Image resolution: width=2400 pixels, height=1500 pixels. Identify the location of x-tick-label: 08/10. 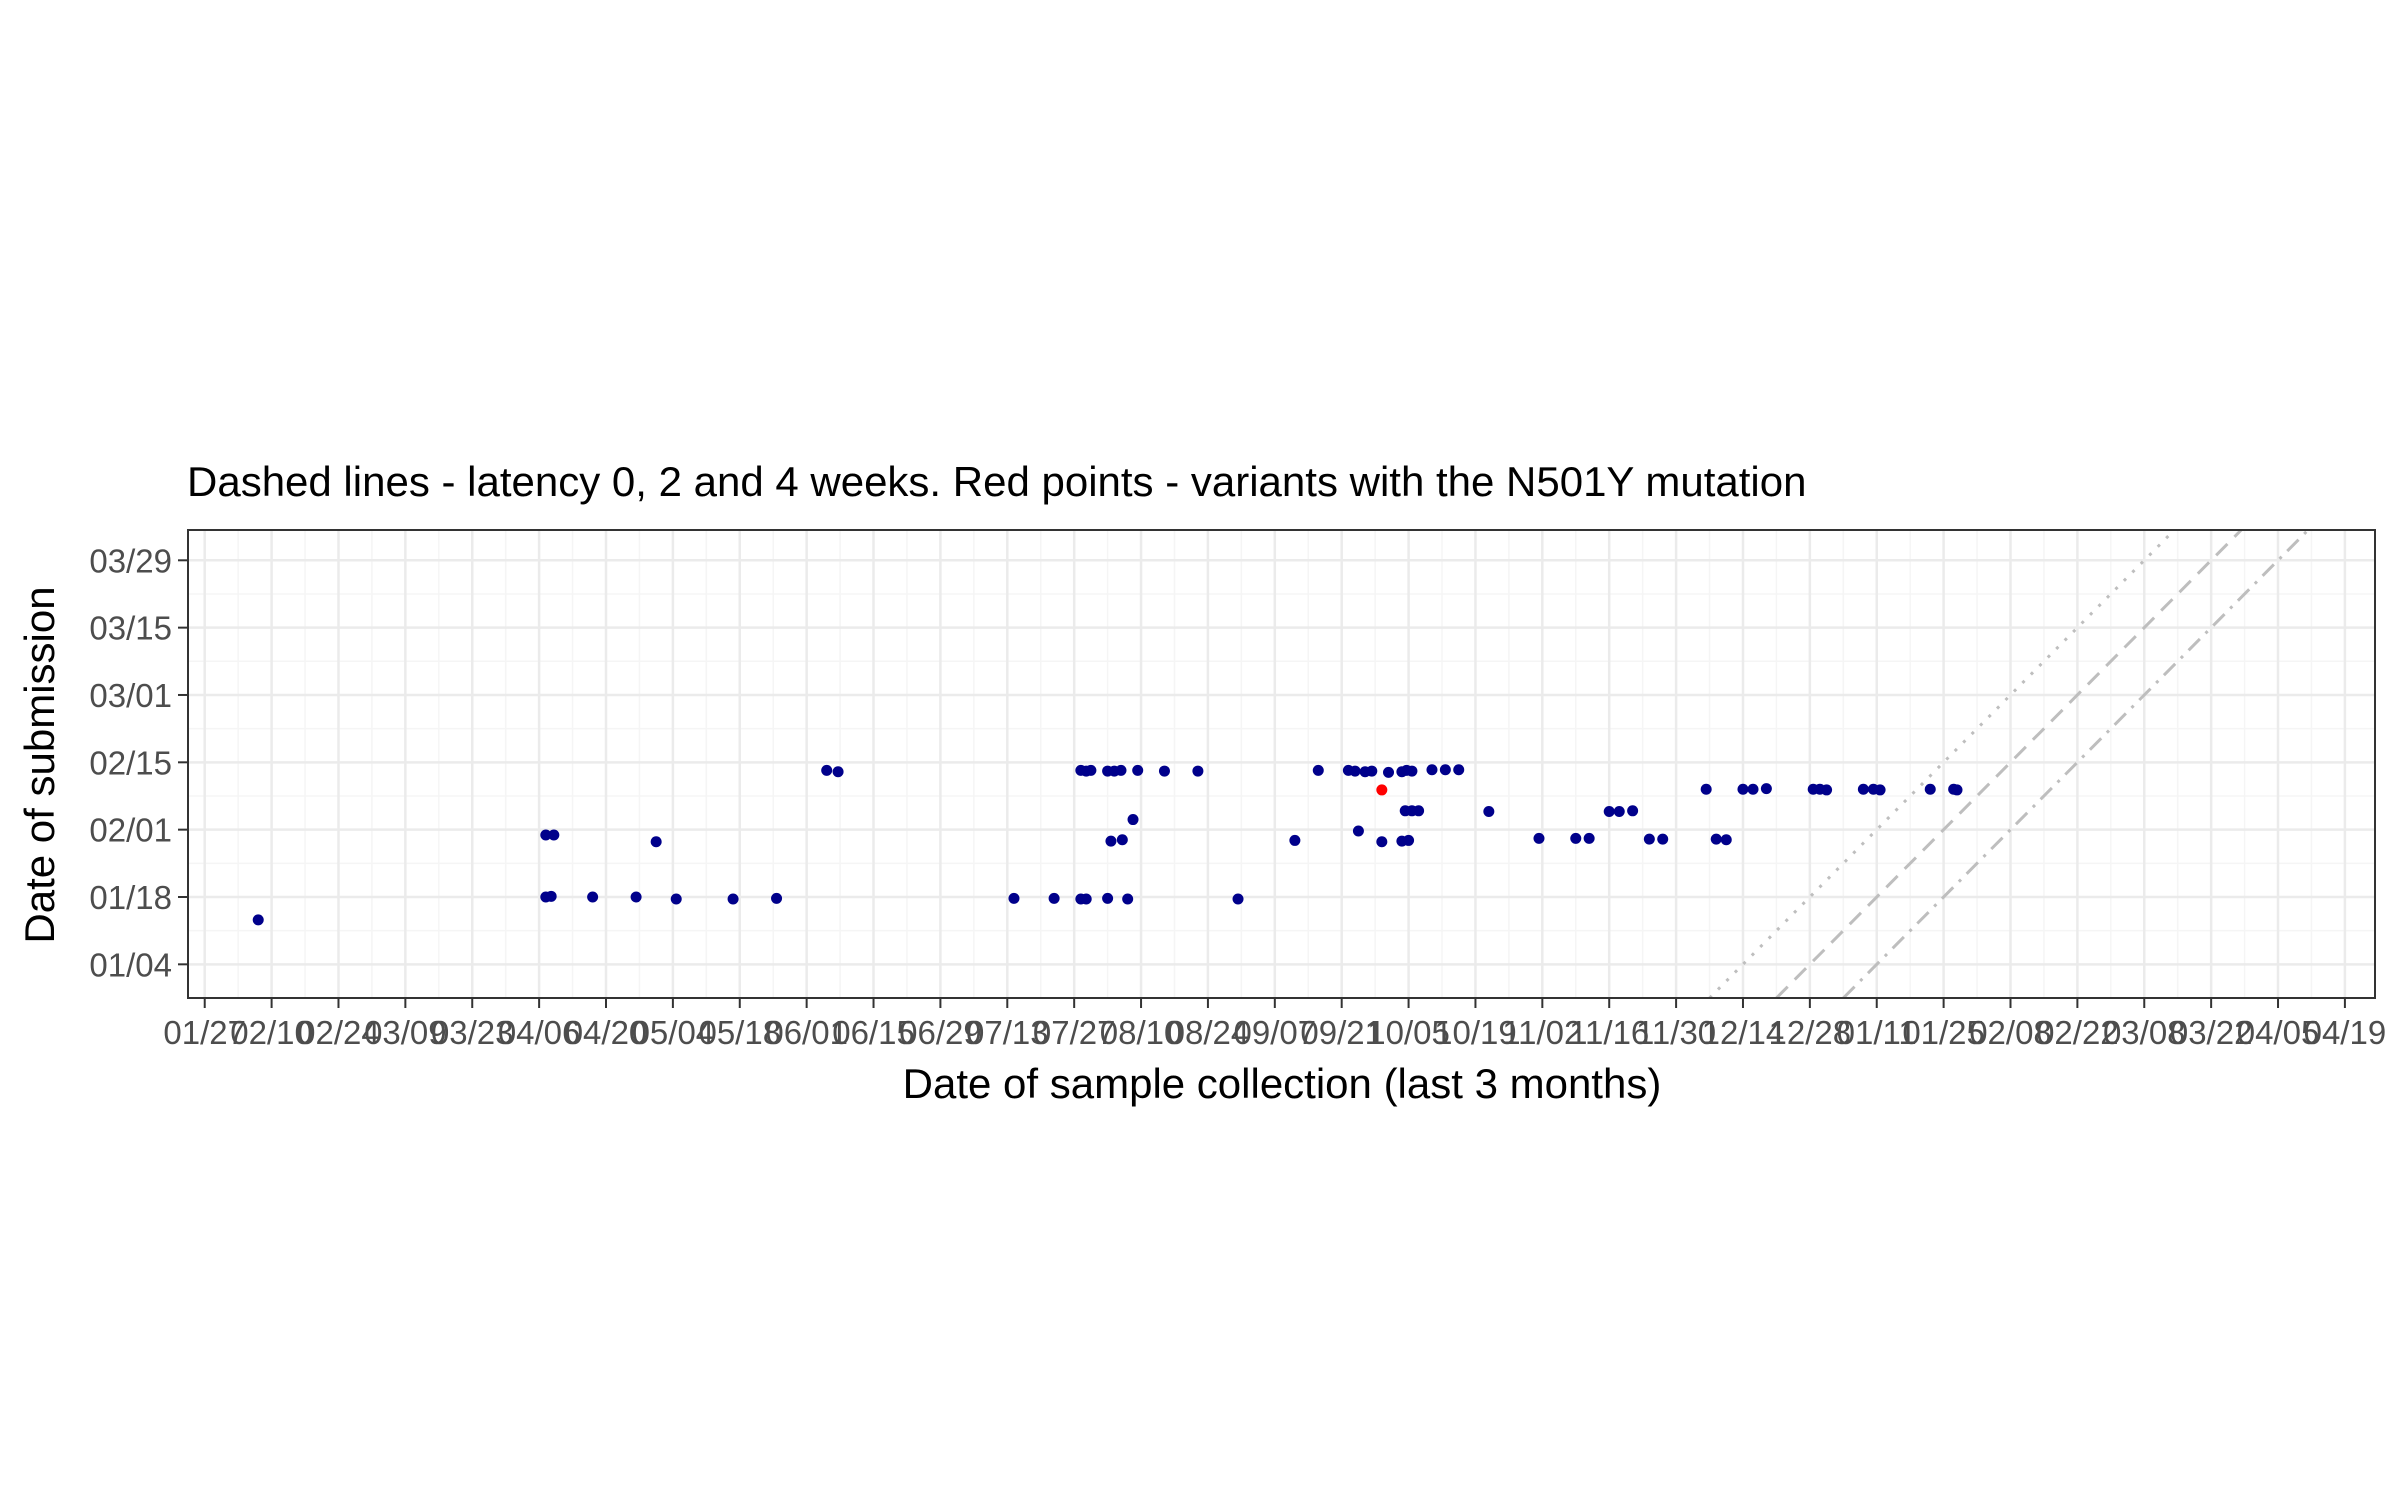
(1141, 1032).